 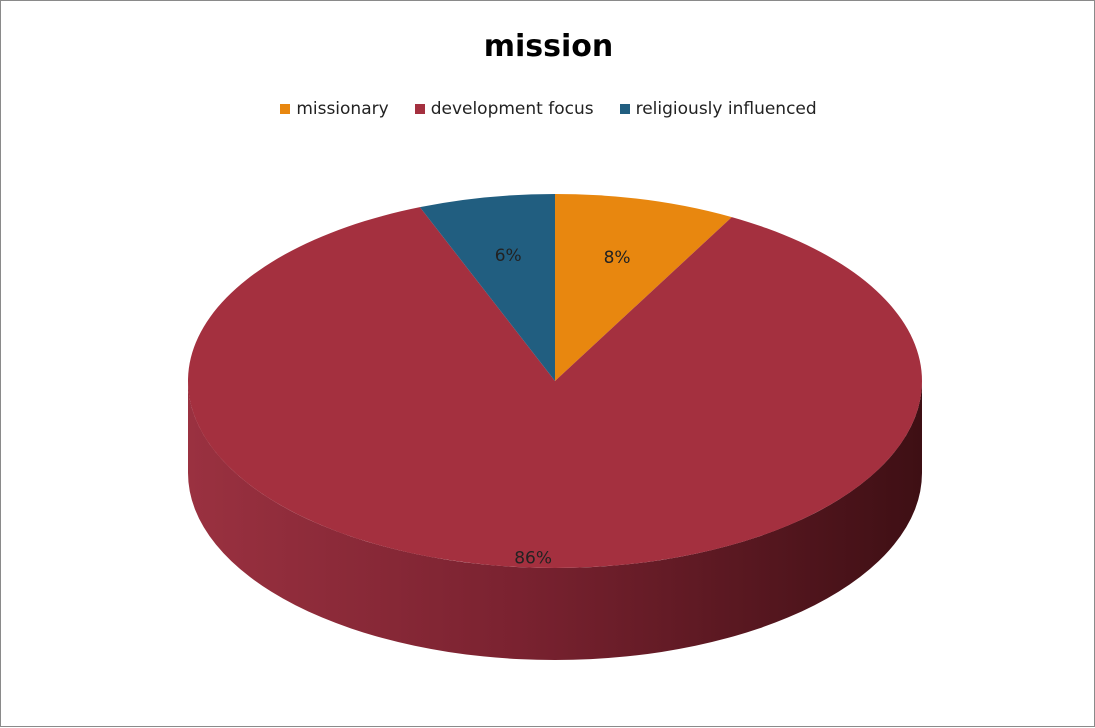 What do you see at coordinates (617, 258) in the screenshot?
I see `data-label-missionary: 8%` at bounding box center [617, 258].